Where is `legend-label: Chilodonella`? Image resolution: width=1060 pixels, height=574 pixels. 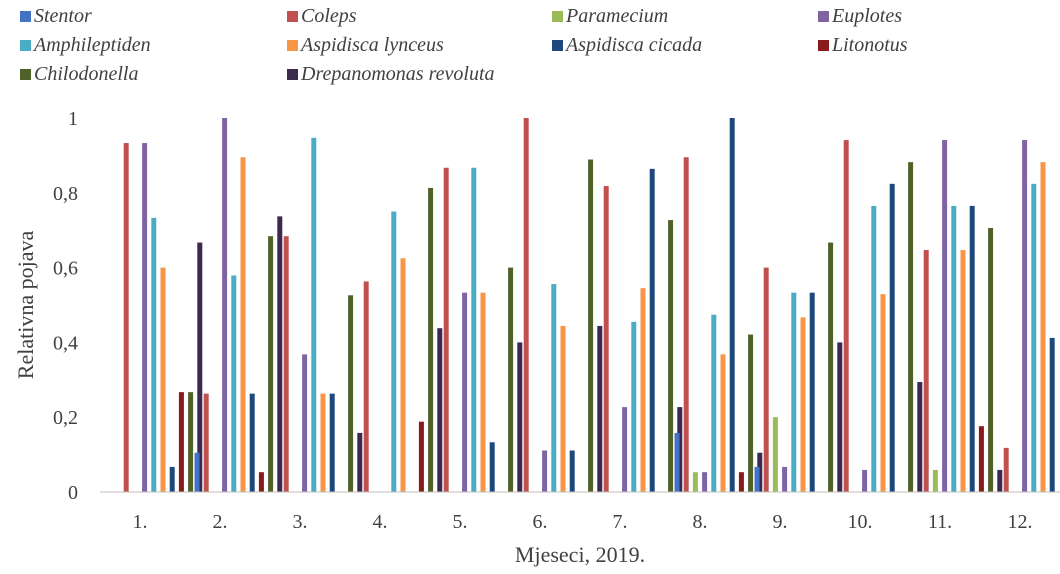 legend-label: Chilodonella is located at coordinates (86, 74).